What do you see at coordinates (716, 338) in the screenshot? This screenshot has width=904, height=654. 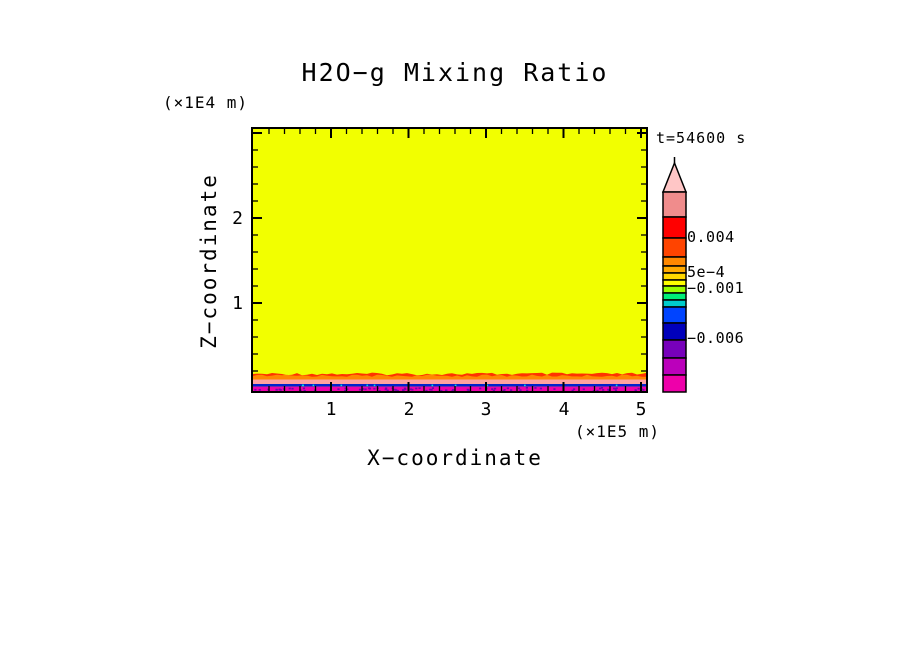 I see `colorbar-label-3: −0.006` at bounding box center [716, 338].